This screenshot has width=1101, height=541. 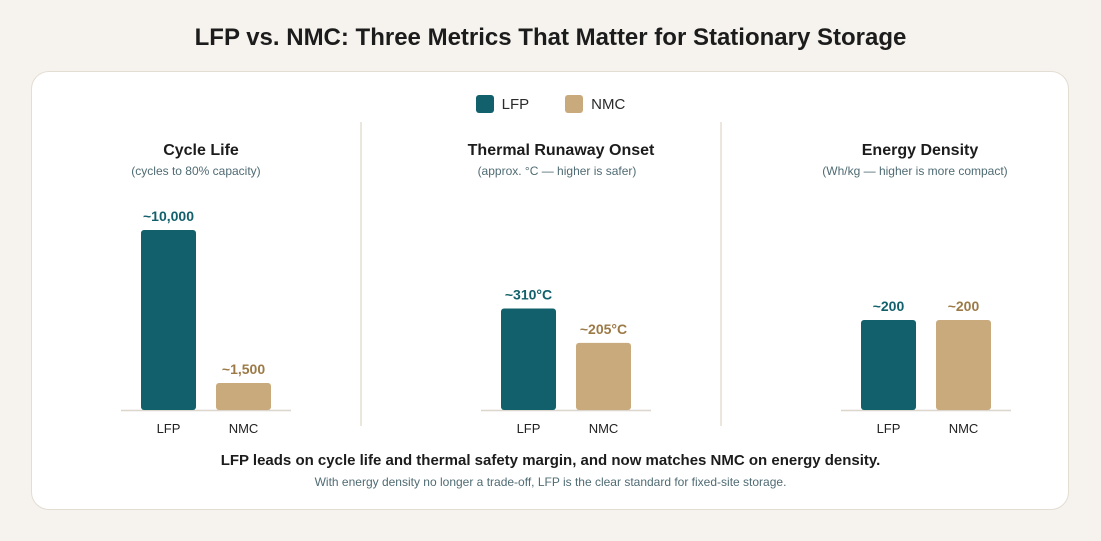 I want to click on panel-subtitle-energy-density: (Wh/kg — higher is more compact), so click(x=915, y=171).